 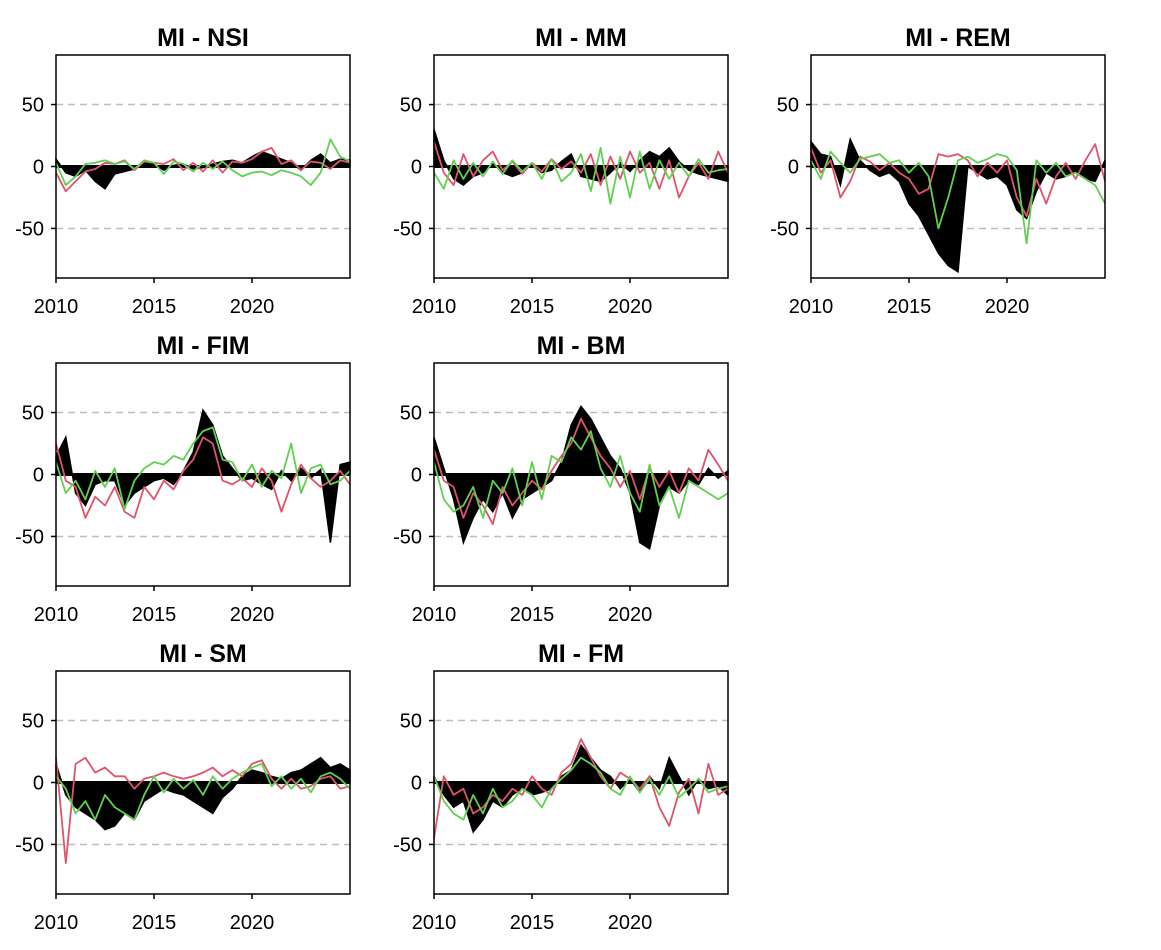 I want to click on panel-mi-nsi: MI - NSI 50 0 -50 2010 2015 2020, so click(x=183, y=171).